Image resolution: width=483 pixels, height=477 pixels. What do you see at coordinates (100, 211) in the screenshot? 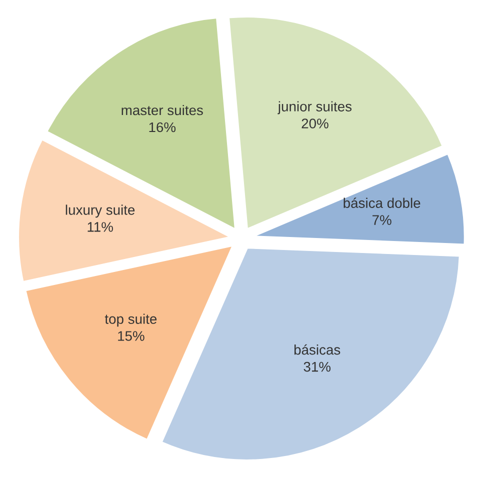
I see `slice-label: luxury suite` at bounding box center [100, 211].